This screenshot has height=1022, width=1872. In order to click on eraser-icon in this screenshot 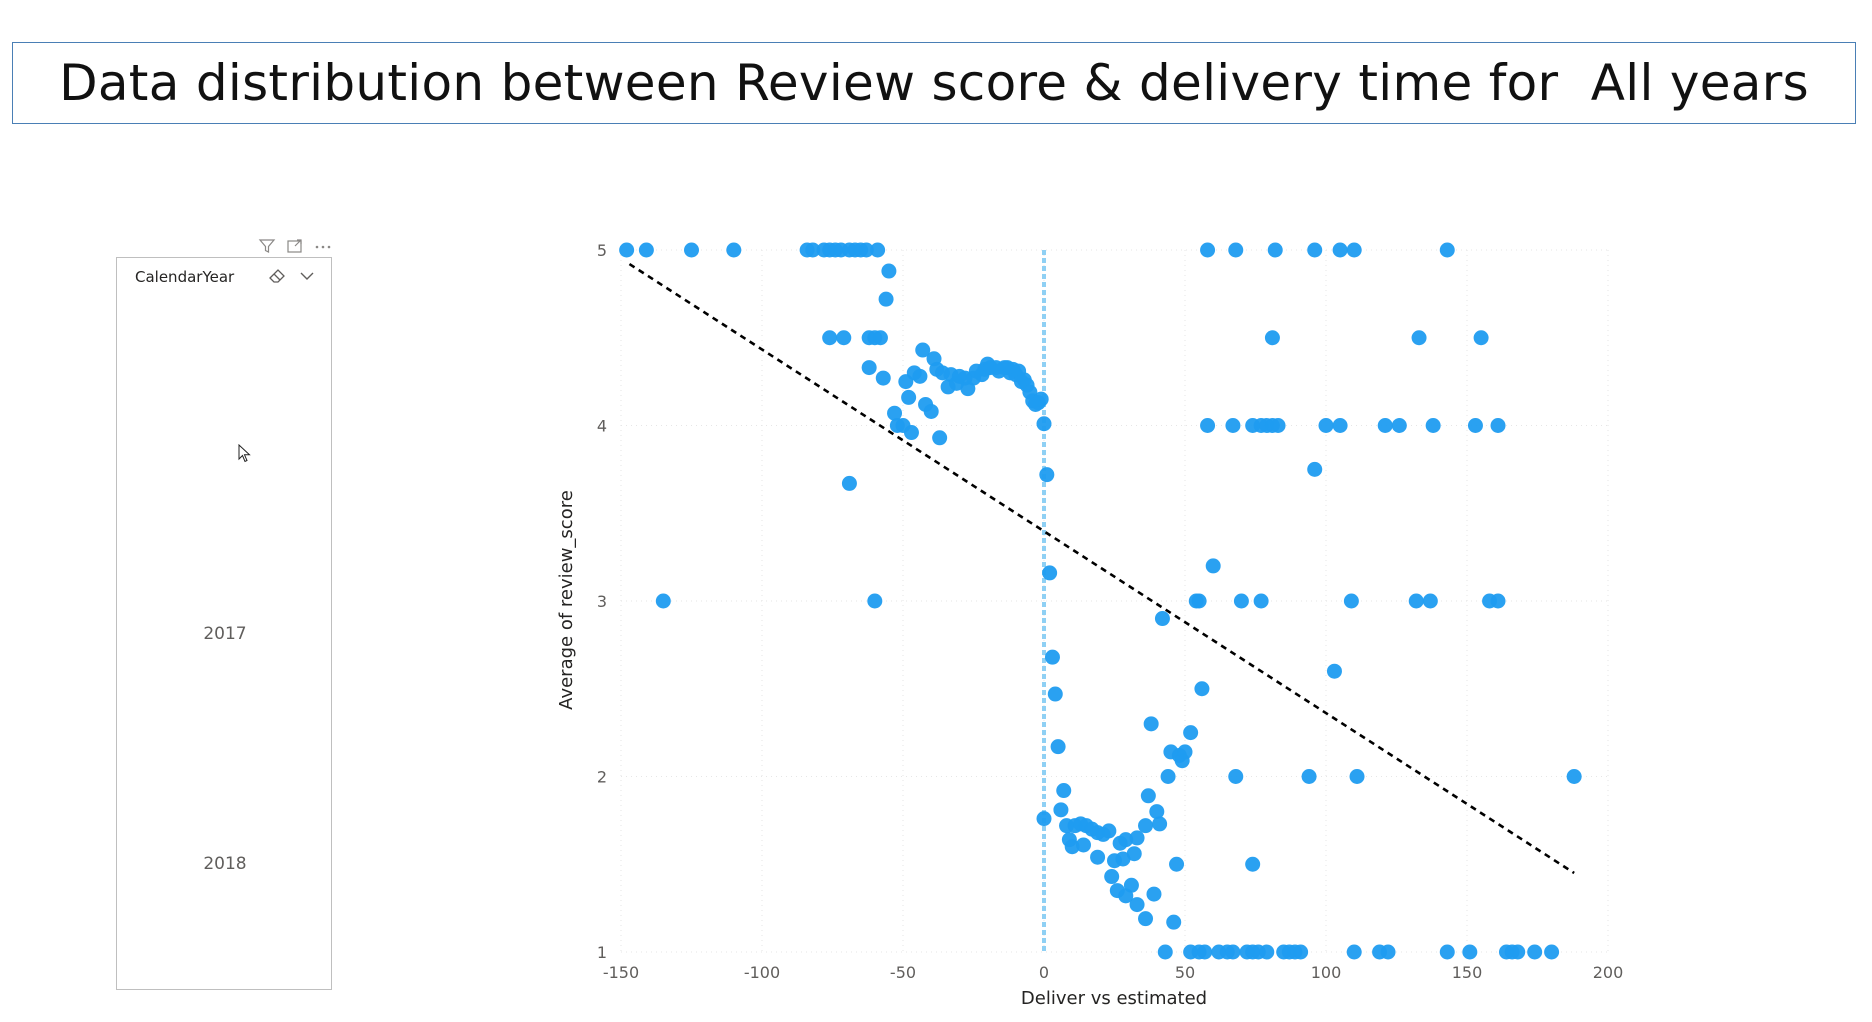, I will do `click(277, 276)`.